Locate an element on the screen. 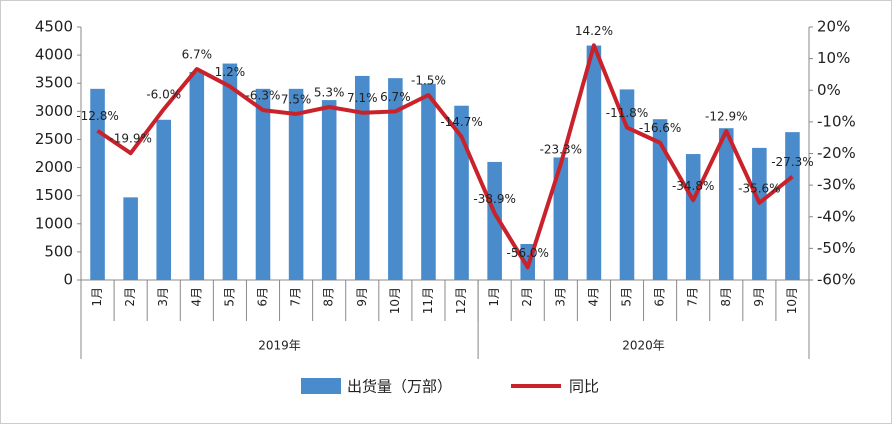 This screenshot has height=424, width=892. x-tick-label: 12月 is located at coordinates (461, 300).